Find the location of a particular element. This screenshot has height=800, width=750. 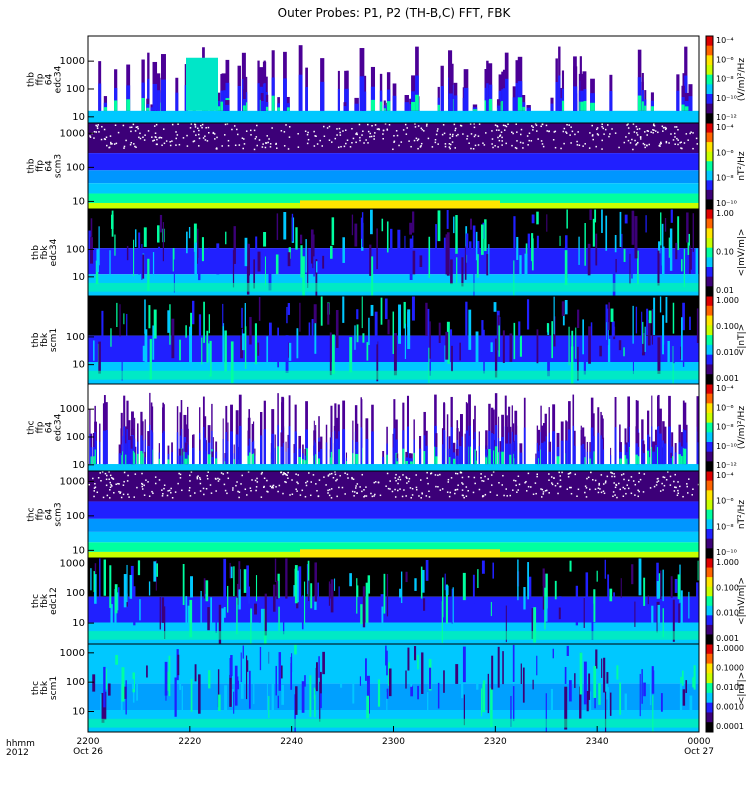

colorbar-tick-label: 0.001 is located at coordinates (727, 378).